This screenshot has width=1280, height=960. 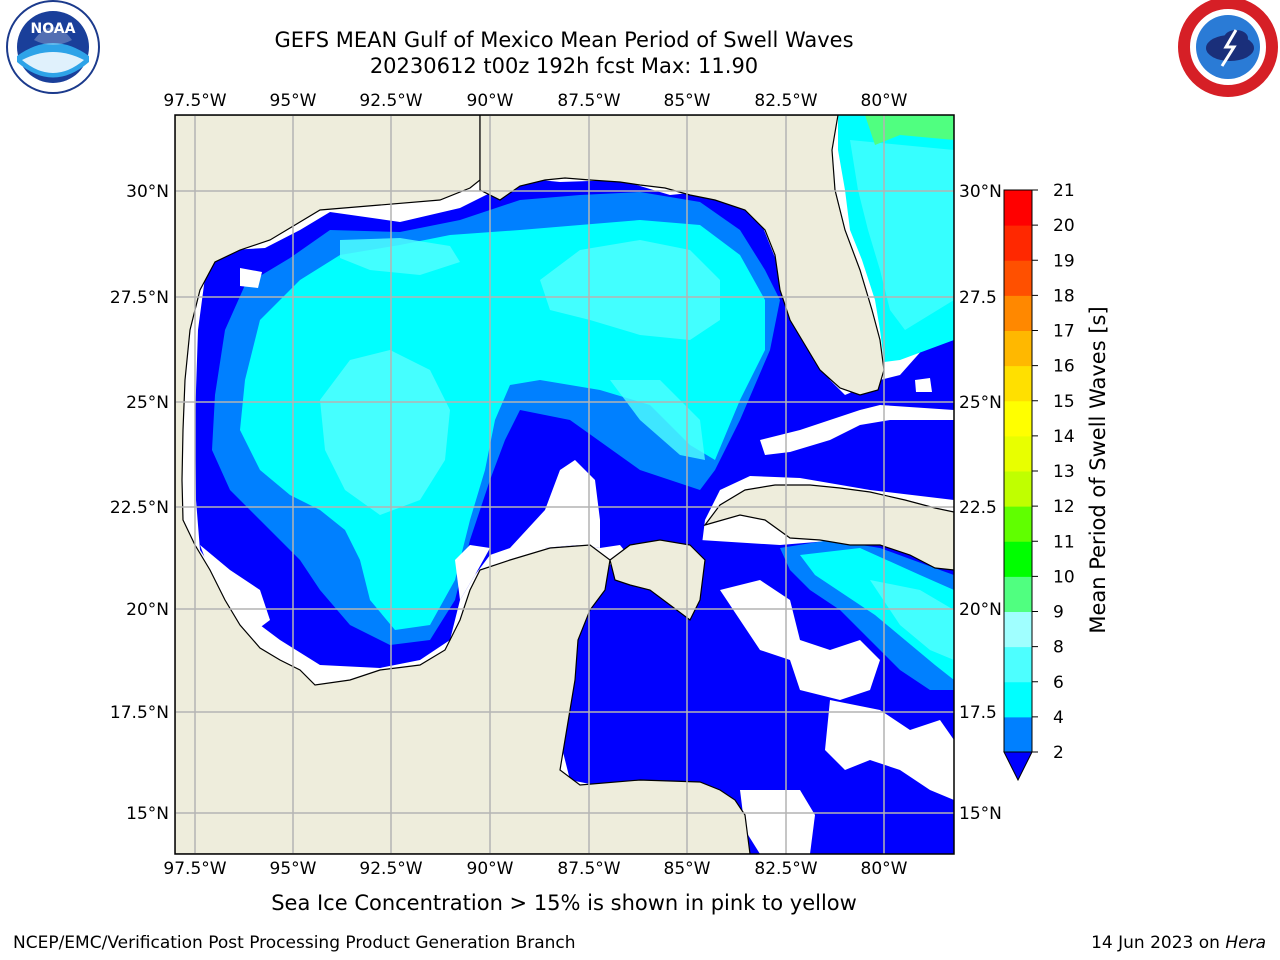 What do you see at coordinates (978, 298) in the screenshot?
I see `lat-label: 27.5` at bounding box center [978, 298].